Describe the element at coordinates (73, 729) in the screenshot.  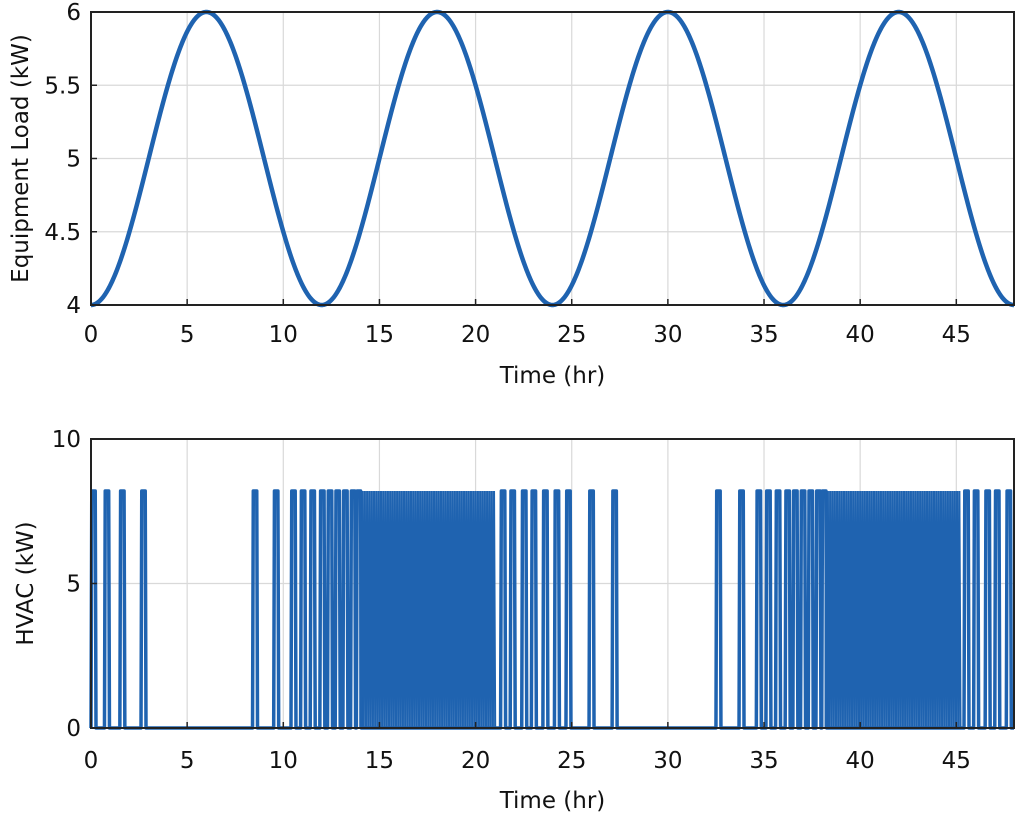
I see `y-tick-label: 0` at that location.